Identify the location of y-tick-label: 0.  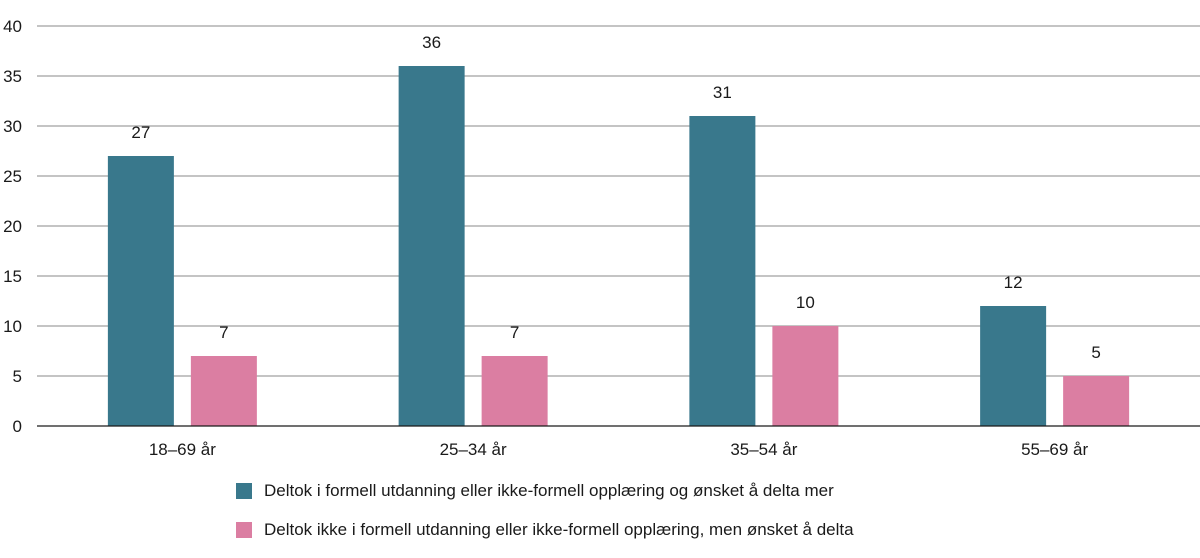
(17, 426).